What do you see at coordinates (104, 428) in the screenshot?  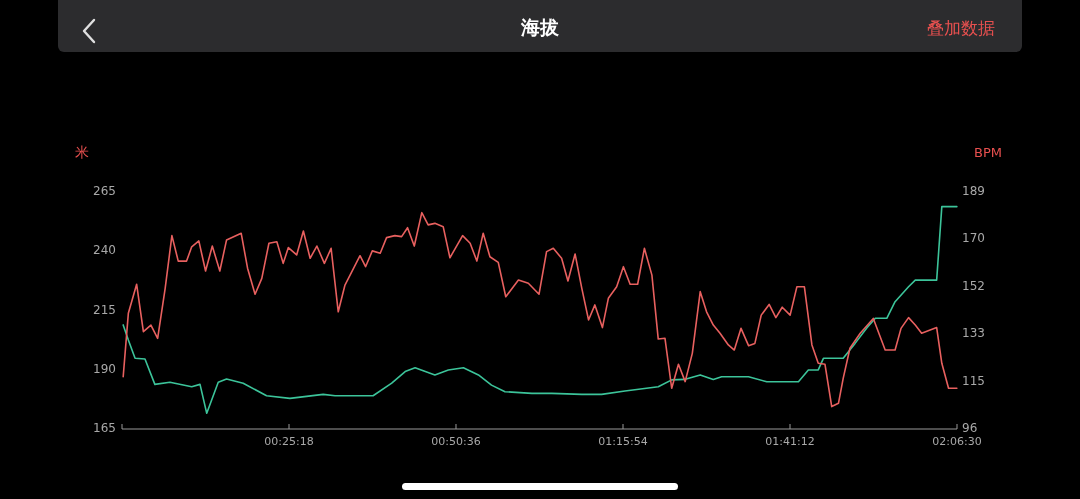 I see `y-tick-label: 165` at bounding box center [104, 428].